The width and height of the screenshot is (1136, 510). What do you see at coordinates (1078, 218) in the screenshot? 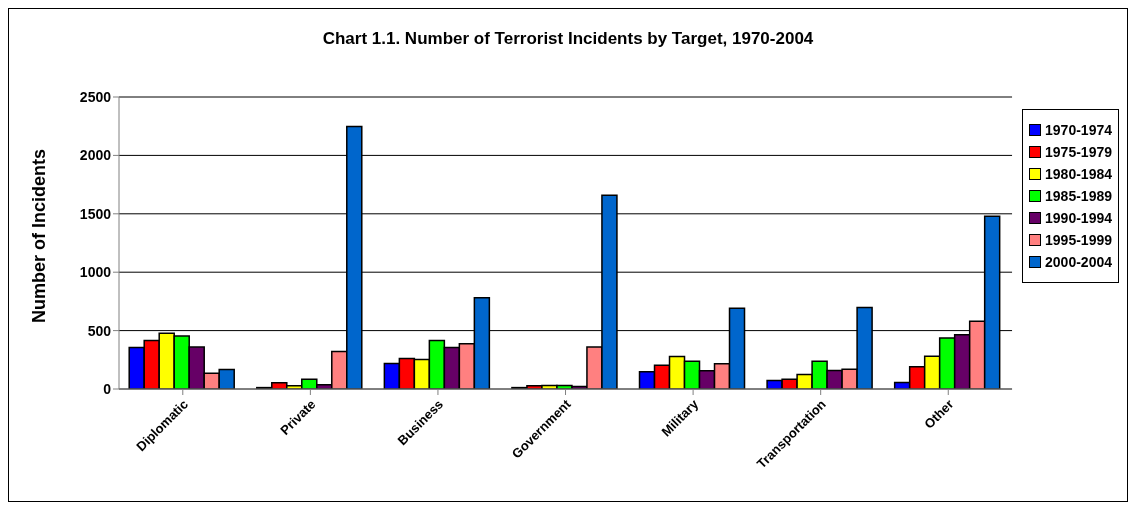
I see `legend-label: 1990-1994` at bounding box center [1078, 218].